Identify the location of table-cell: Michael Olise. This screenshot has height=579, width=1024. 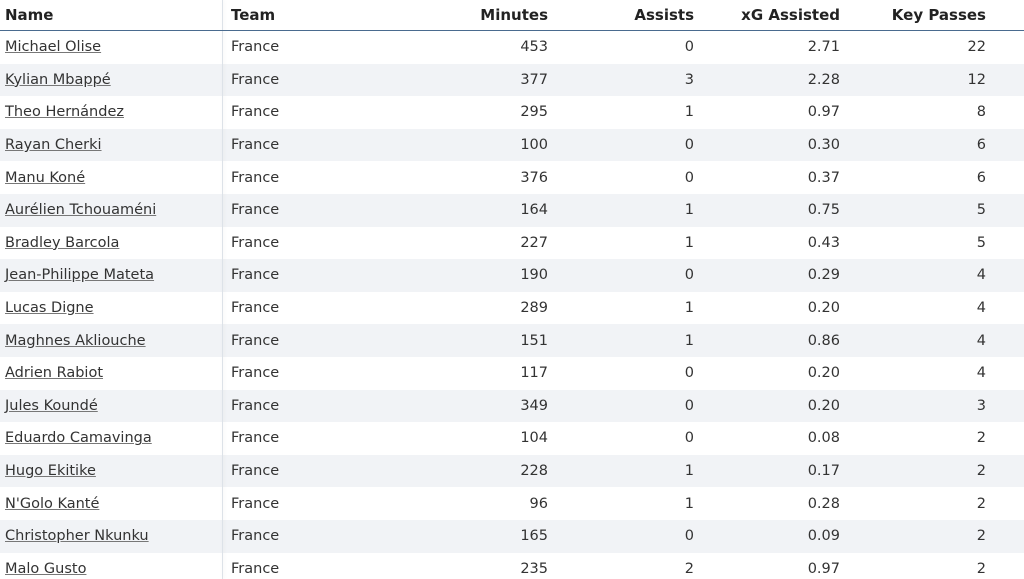
(110, 47).